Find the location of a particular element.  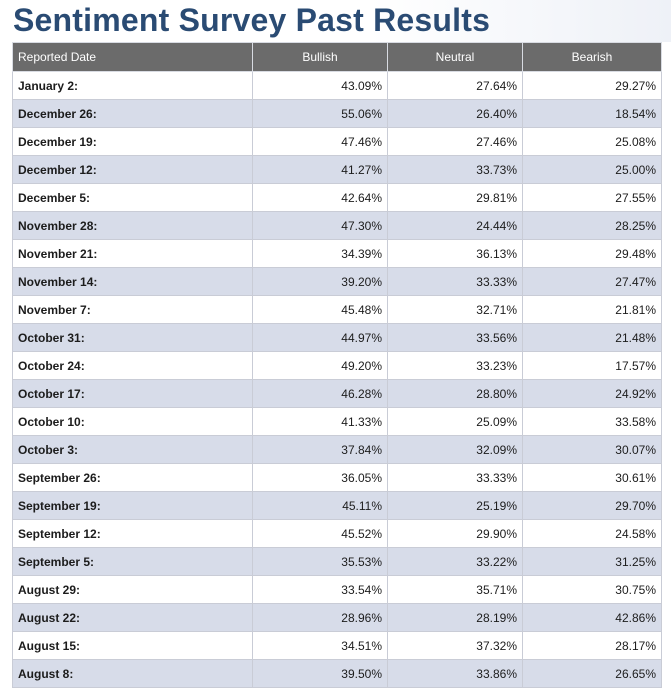

bearish-cell: 27.55% is located at coordinates (592, 197).